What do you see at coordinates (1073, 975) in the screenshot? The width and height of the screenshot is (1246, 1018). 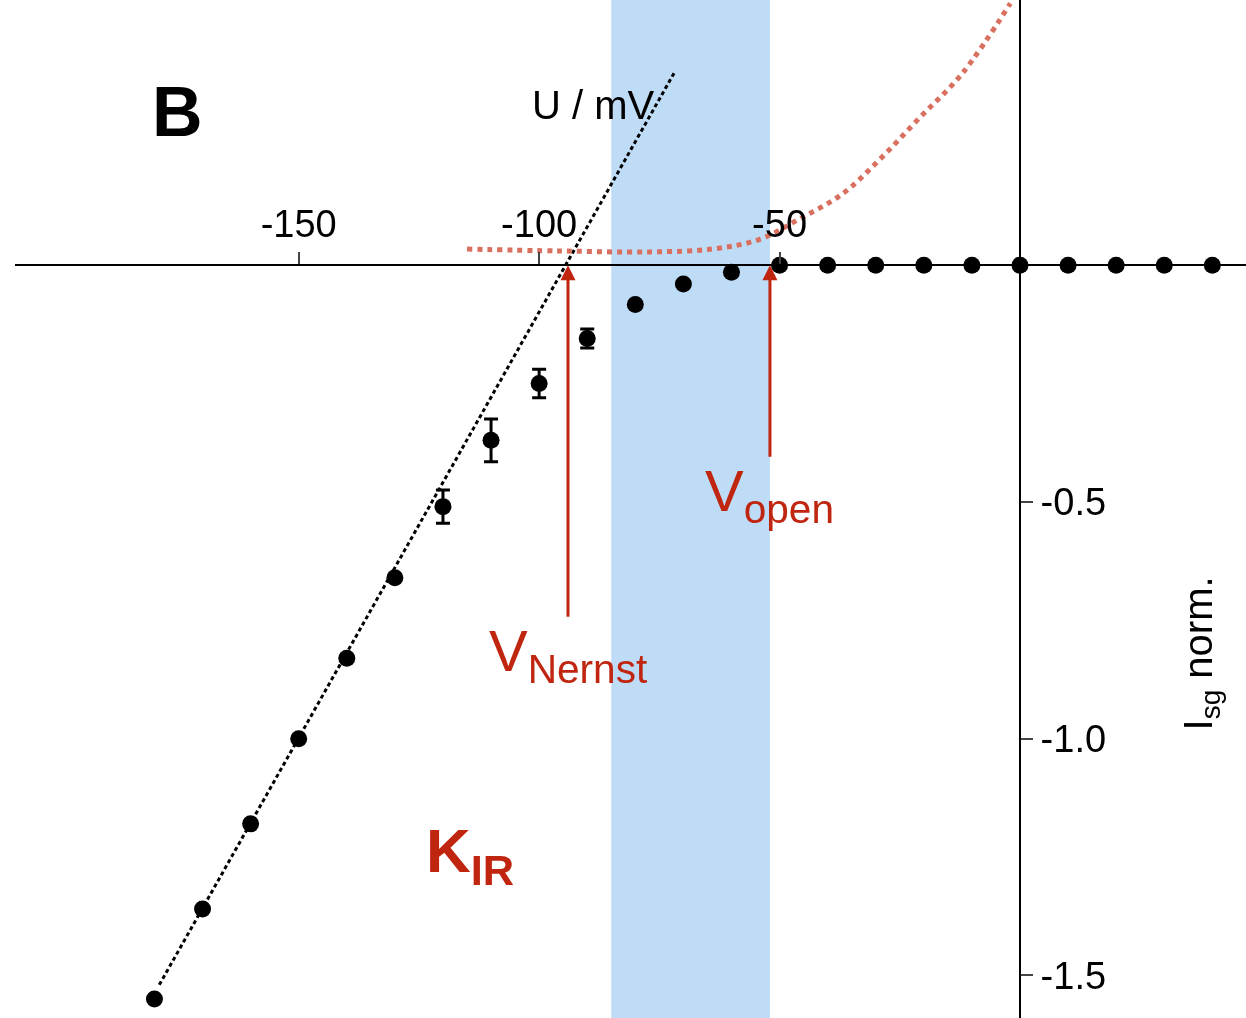 I see `y-tick-label: -1.5` at bounding box center [1073, 975].